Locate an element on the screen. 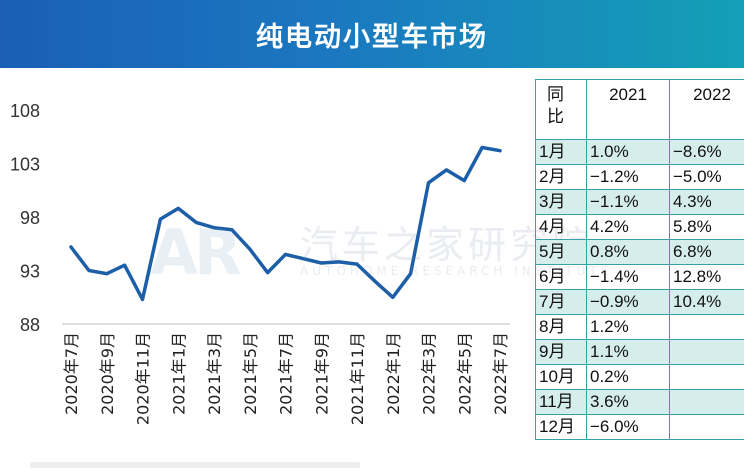 The image size is (744, 469). table-cell-2021: −1.1% is located at coordinates (628, 202).